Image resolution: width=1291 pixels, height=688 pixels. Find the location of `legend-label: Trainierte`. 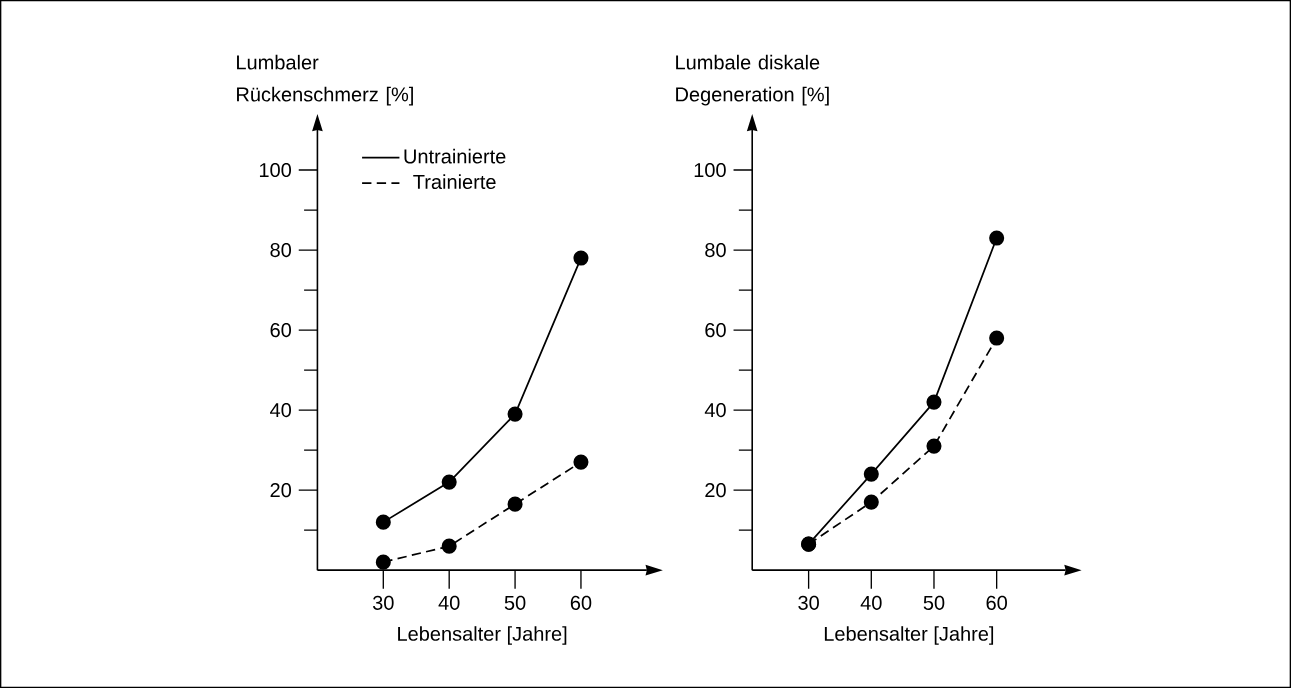

legend-label: Trainierte is located at coordinates (454, 181).